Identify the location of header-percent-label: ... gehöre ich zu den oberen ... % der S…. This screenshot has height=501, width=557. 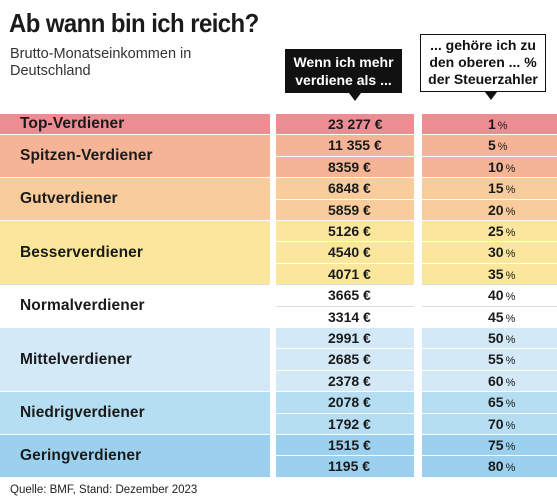
(483, 62).